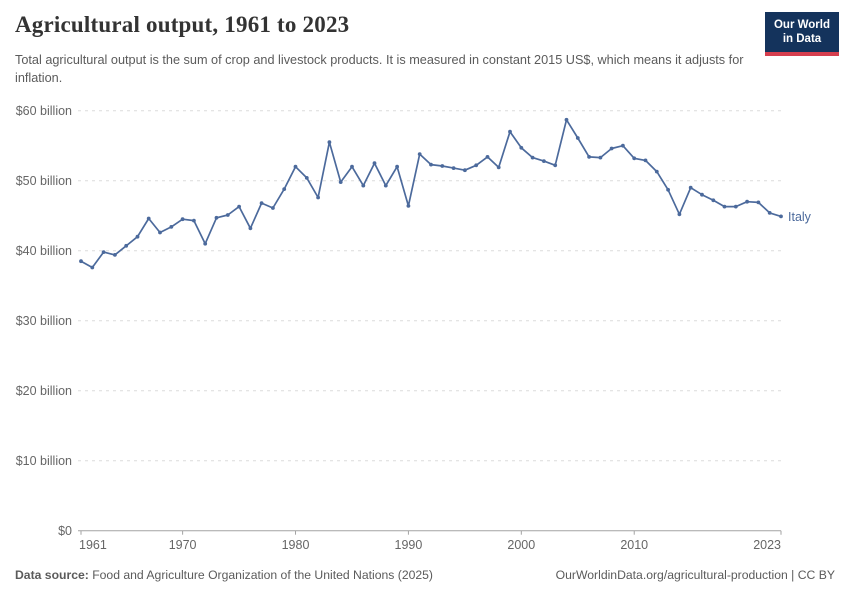 The height and width of the screenshot is (600, 850). I want to click on series-label-italy: Italy, so click(800, 217).